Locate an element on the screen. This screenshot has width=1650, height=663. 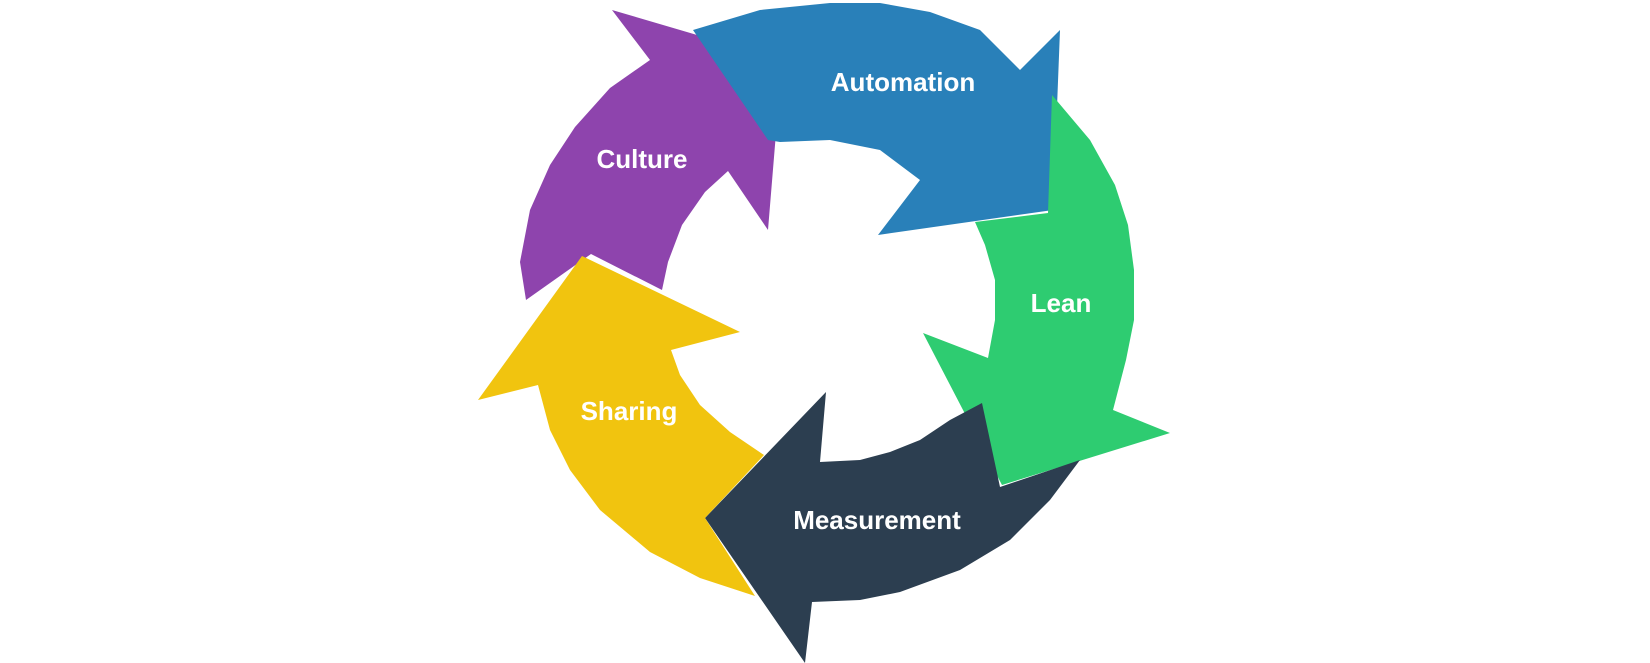
lean-arrow is located at coordinates (1046, 290).